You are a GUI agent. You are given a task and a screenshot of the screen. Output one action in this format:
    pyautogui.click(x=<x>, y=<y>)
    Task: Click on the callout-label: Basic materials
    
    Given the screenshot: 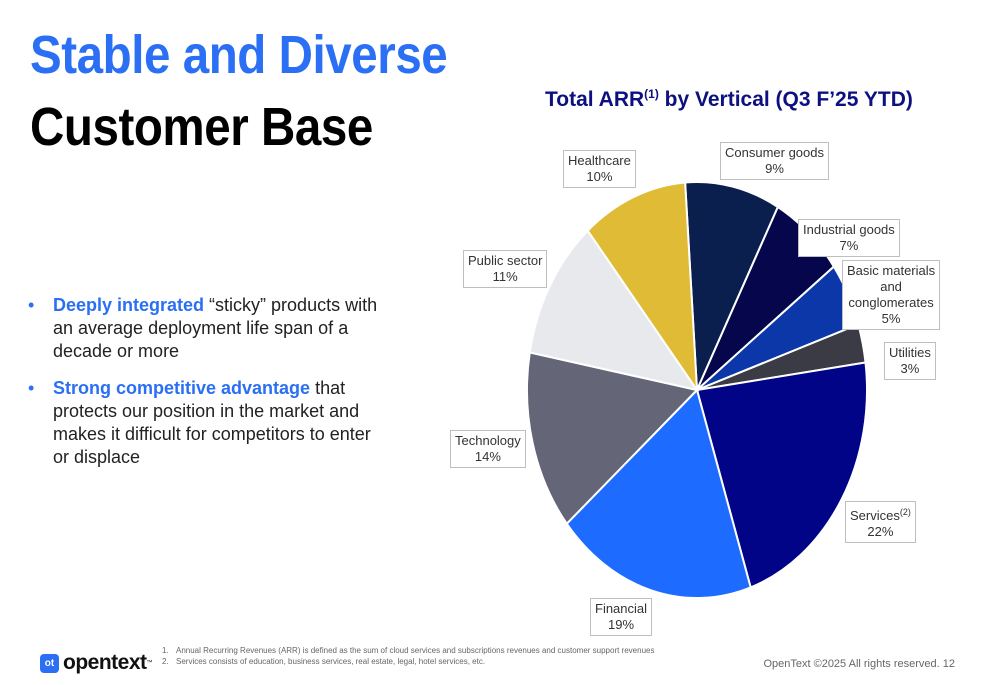 What is the action you would take?
    pyautogui.click(x=891, y=270)
    